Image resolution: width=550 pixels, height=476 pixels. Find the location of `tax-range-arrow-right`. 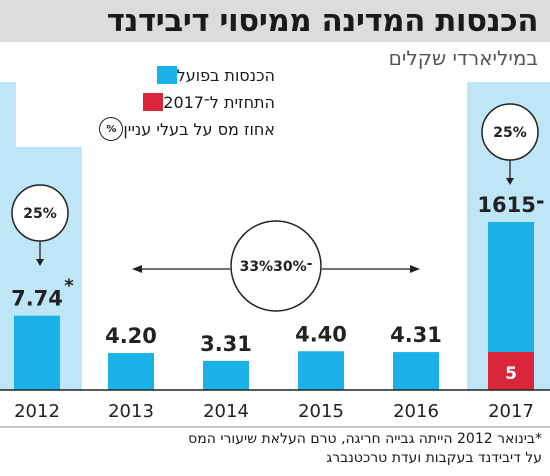

tax-range-arrow-right is located at coordinates (415, 269).